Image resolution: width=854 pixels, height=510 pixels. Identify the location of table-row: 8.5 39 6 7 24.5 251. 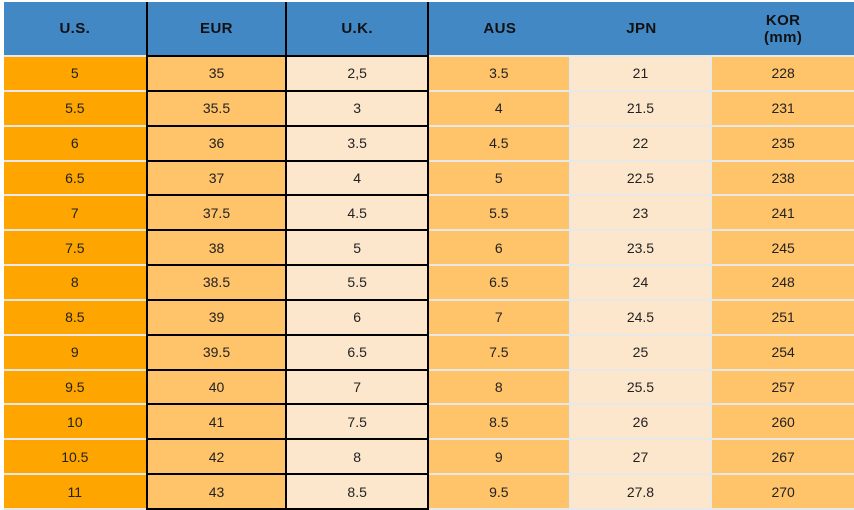
(429, 318).